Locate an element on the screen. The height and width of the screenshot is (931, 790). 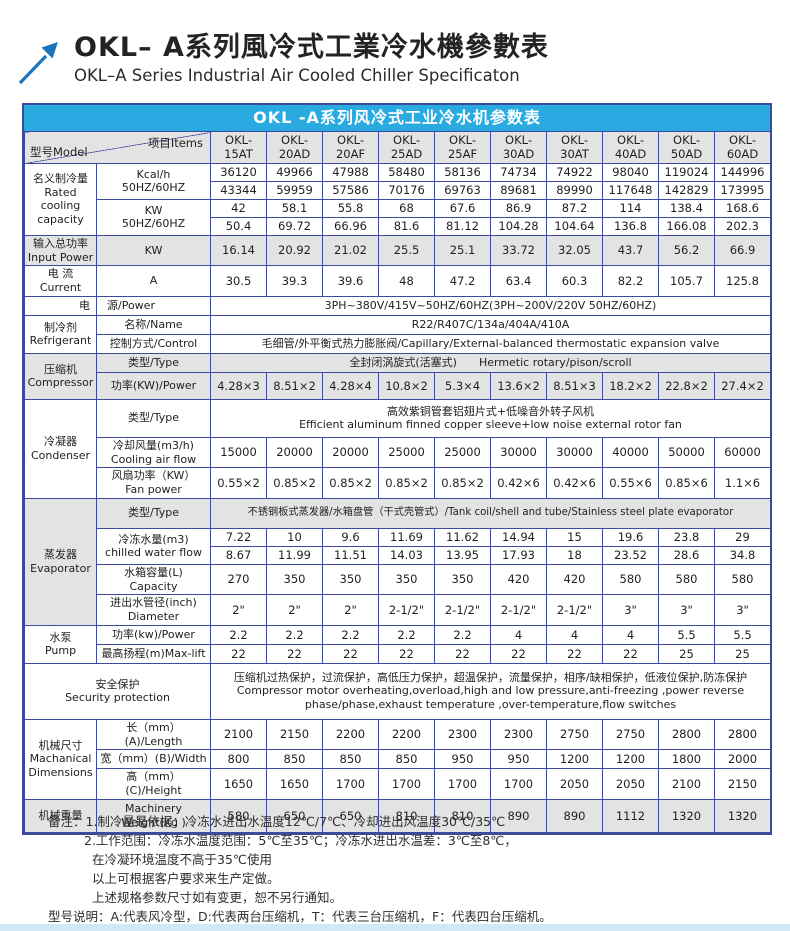
chilled-water-flow-50hz-value-0: 7.22 is located at coordinates (238, 537).